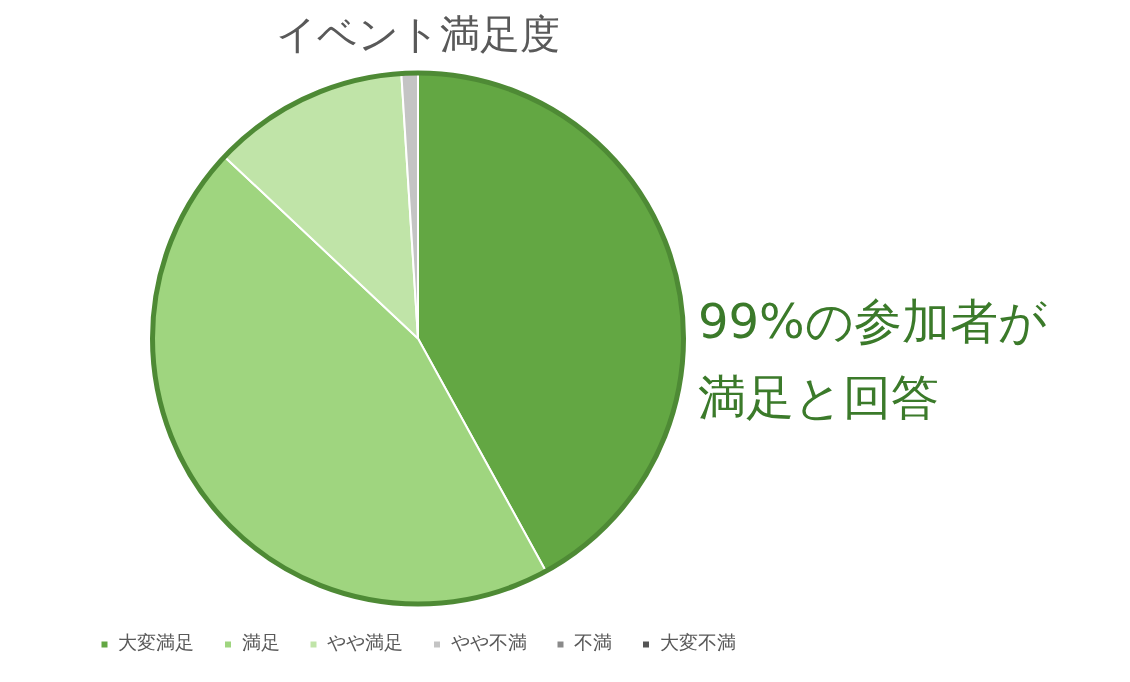 The height and width of the screenshot is (682, 1130). Describe the element at coordinates (819, 397) in the screenshot. I see `text: 満足と回答` at that location.